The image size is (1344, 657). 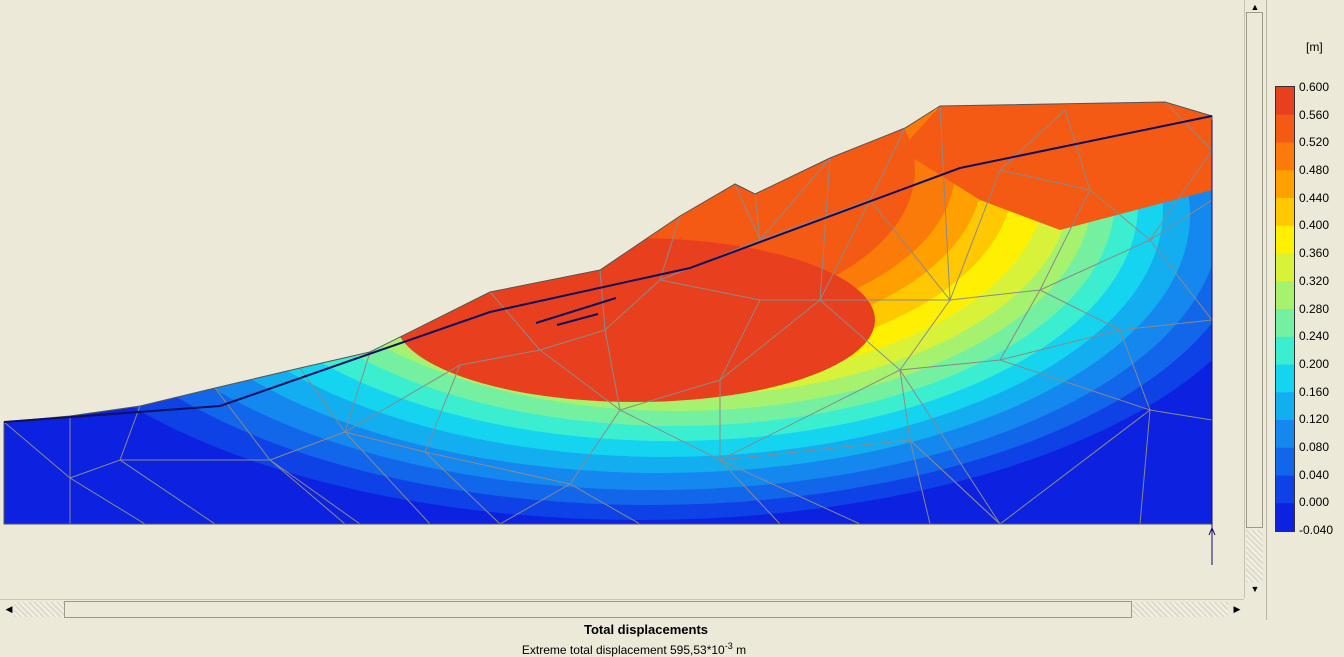 What do you see at coordinates (739, 650) in the screenshot?
I see `caption-unit: m` at bounding box center [739, 650].